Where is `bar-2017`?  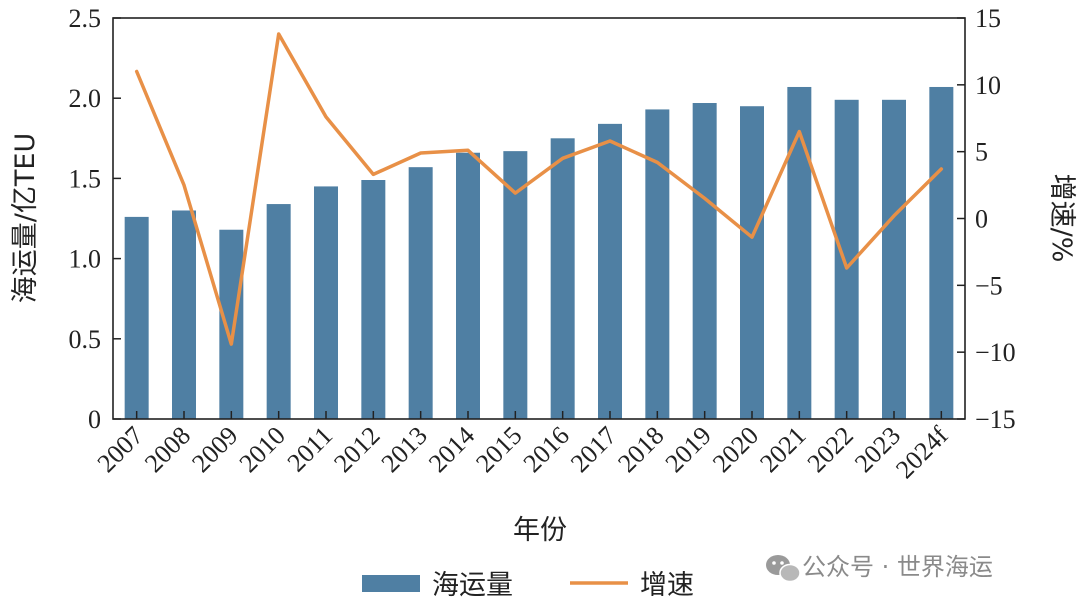
bar-2017 is located at coordinates (610, 271).